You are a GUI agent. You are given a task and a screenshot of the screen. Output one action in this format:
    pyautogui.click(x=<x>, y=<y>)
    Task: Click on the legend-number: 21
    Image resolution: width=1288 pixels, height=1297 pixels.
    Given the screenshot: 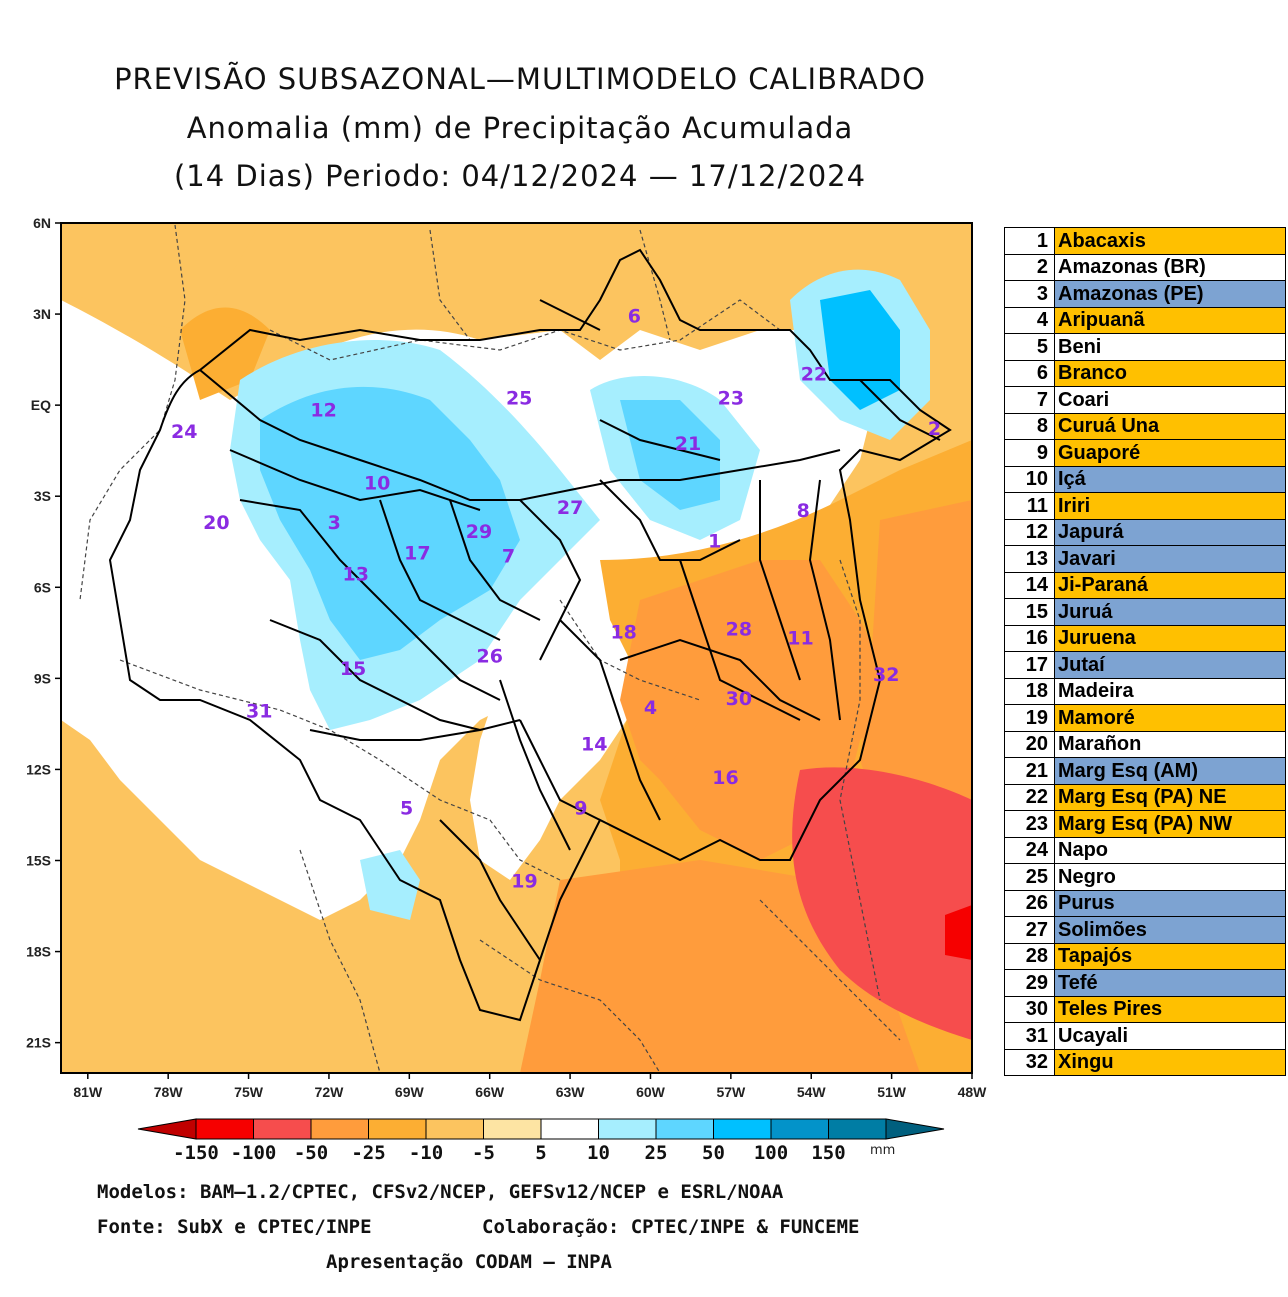 What is the action you would take?
    pyautogui.click(x=1029, y=771)
    